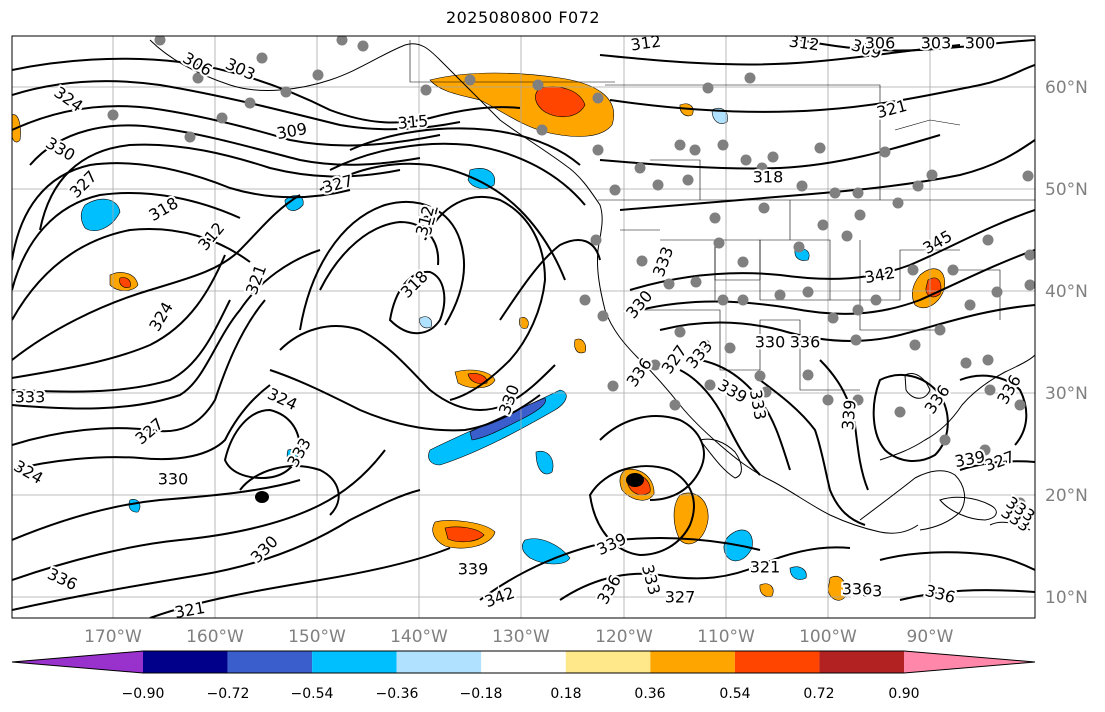  I want to click on lat-label-50n: 50°N, so click(1066, 190).